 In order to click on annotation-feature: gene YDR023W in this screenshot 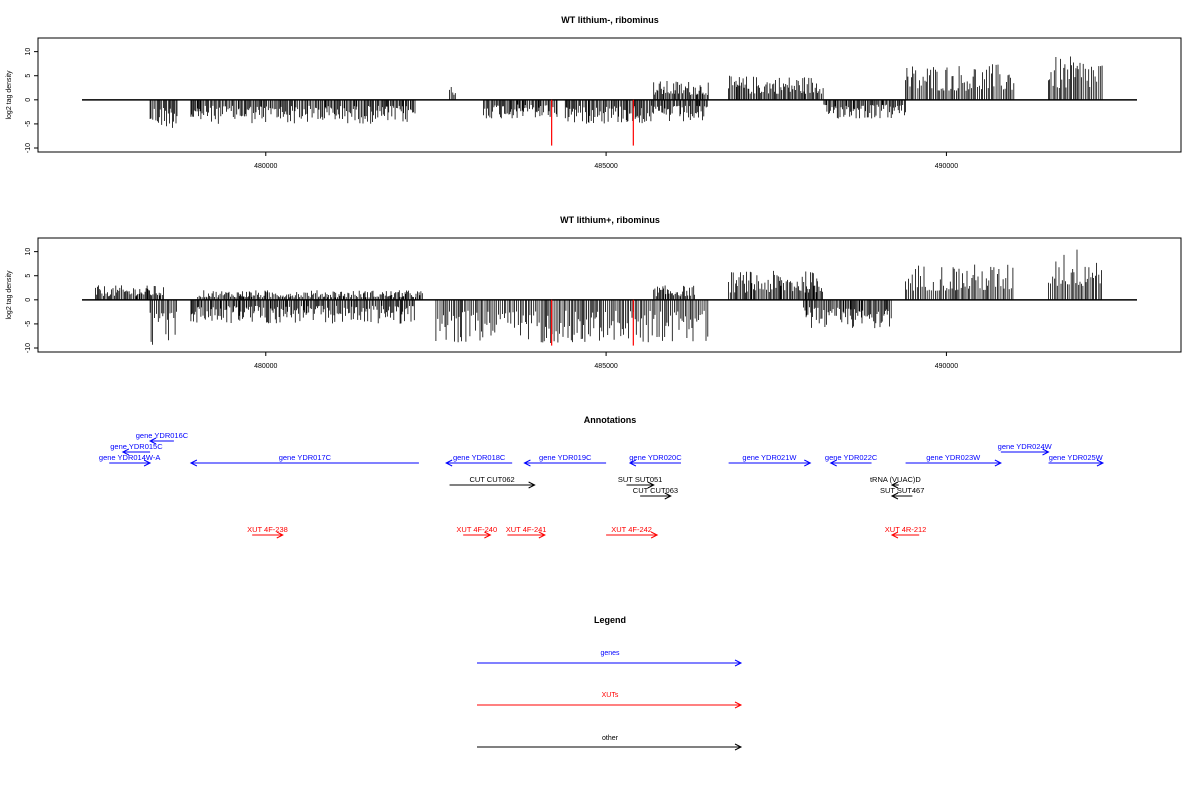, I will do `click(953, 460)`.